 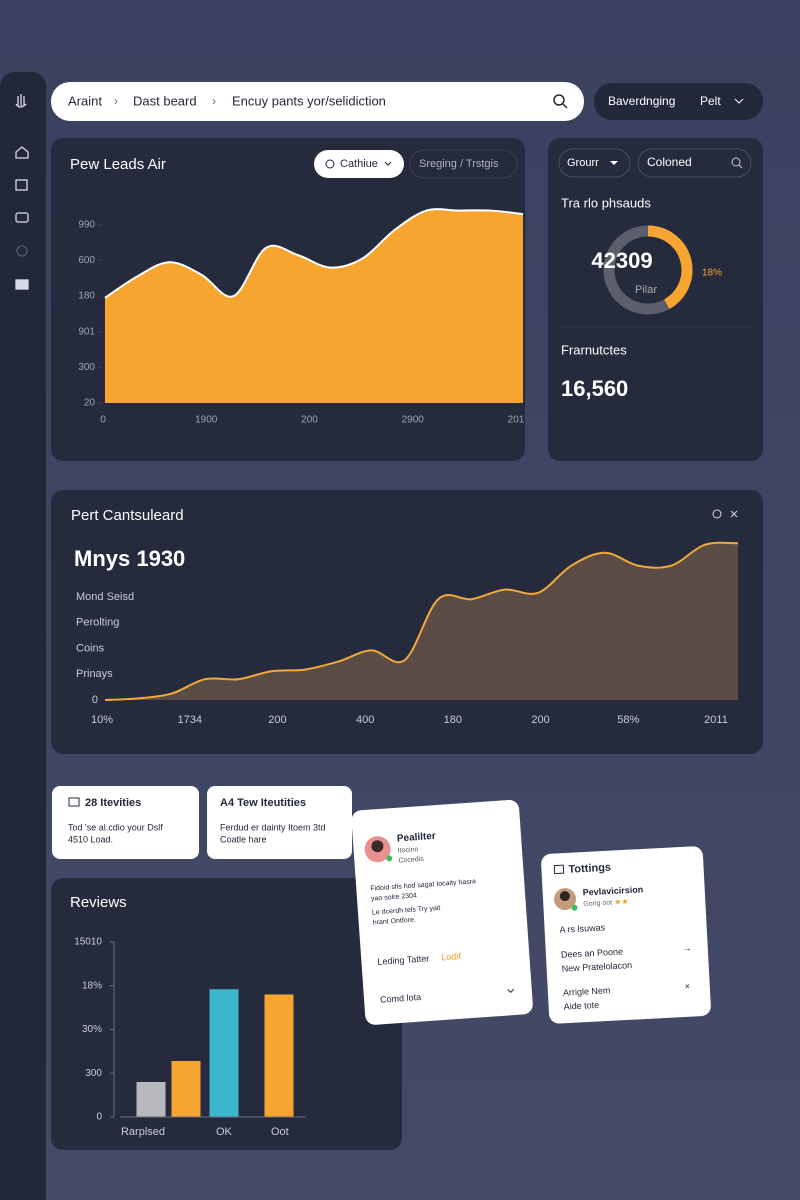 What do you see at coordinates (190, 1037) in the screenshot?
I see `reviews-chart: 0 300 30% 18% 15010 Rarplsed OK Oot` at bounding box center [190, 1037].